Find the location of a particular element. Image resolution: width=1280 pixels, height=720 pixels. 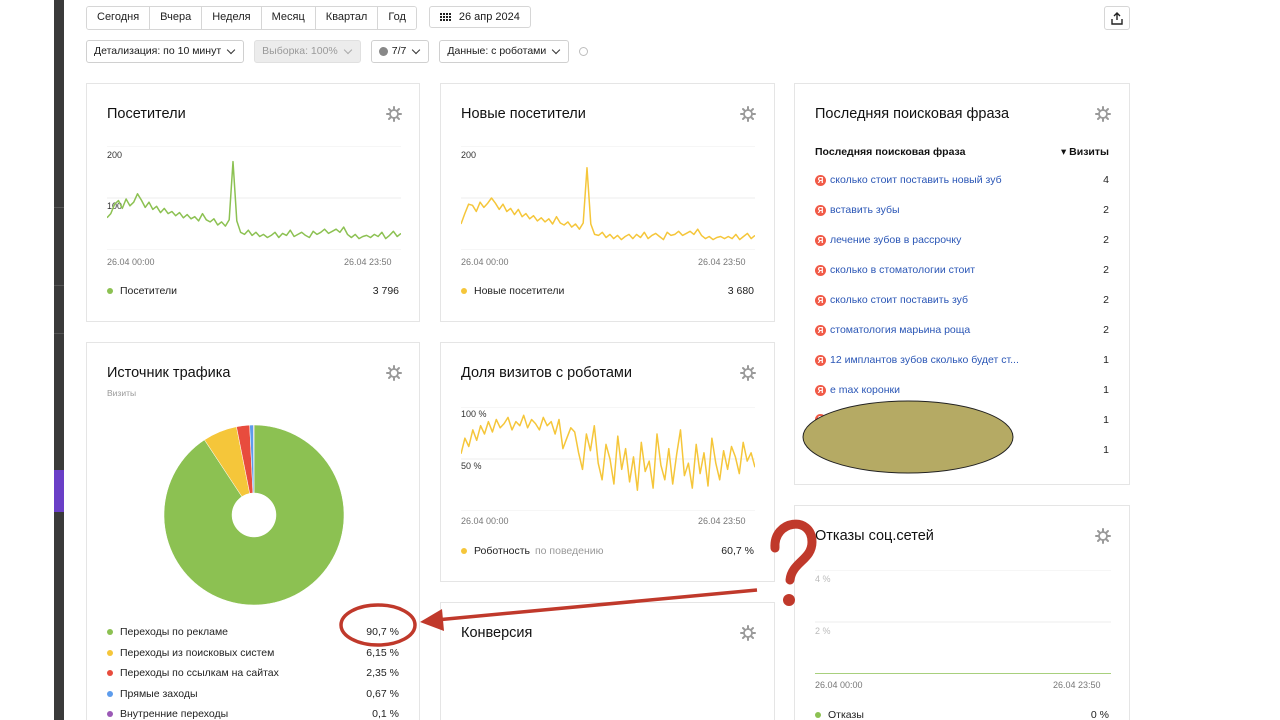

traffic-legend-item: Внутренние переходы is located at coordinates (167, 714).